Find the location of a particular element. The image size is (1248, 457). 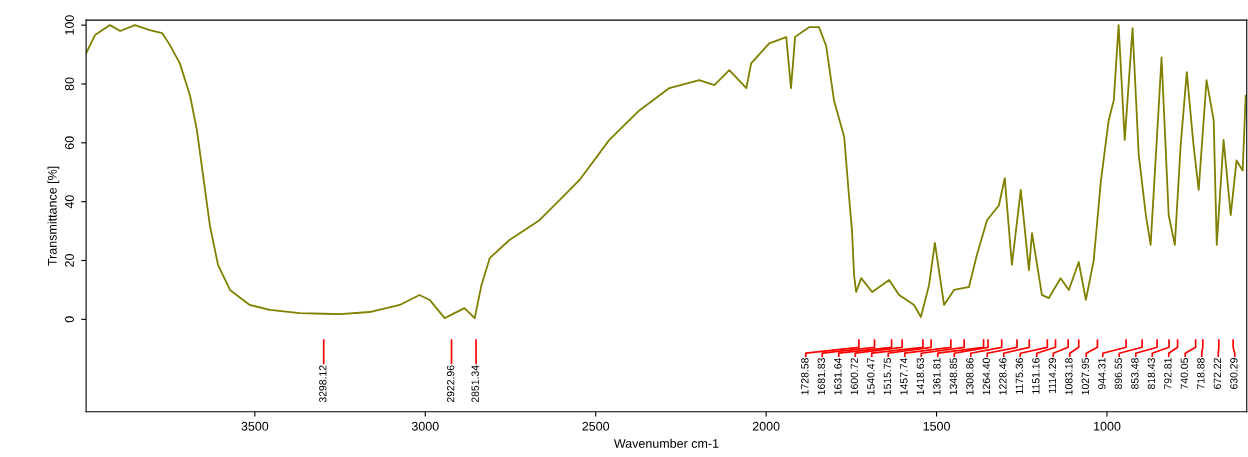

annotation: 1228.46 is located at coordinates (1003, 376).